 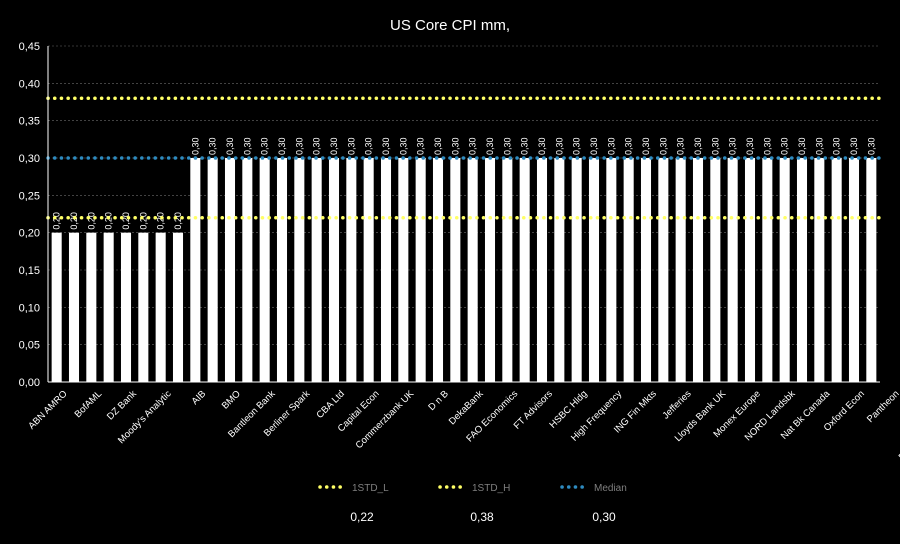 I want to click on legend-label: 1STD_L, so click(x=370, y=488).